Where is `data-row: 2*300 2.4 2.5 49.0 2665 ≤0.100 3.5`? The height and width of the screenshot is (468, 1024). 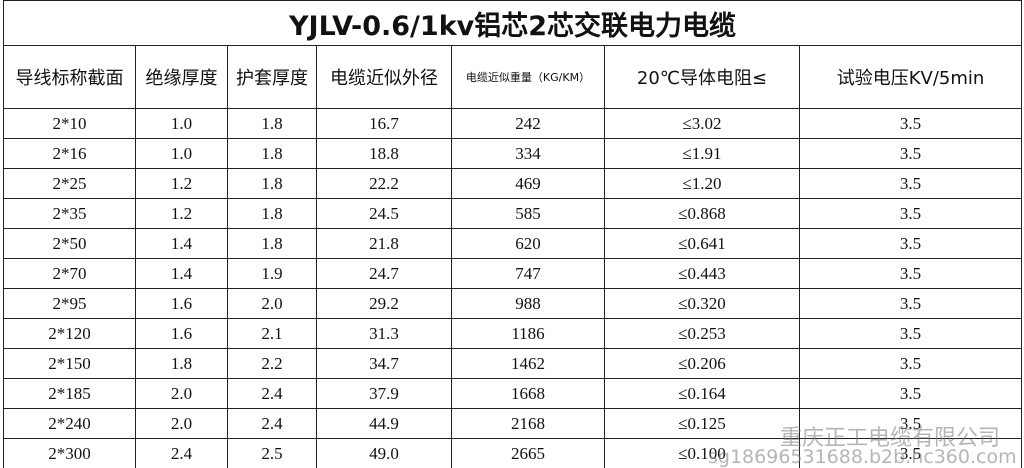 data-row: 2*300 2.4 2.5 49.0 2665 ≤0.100 3.5 is located at coordinates (513, 453).